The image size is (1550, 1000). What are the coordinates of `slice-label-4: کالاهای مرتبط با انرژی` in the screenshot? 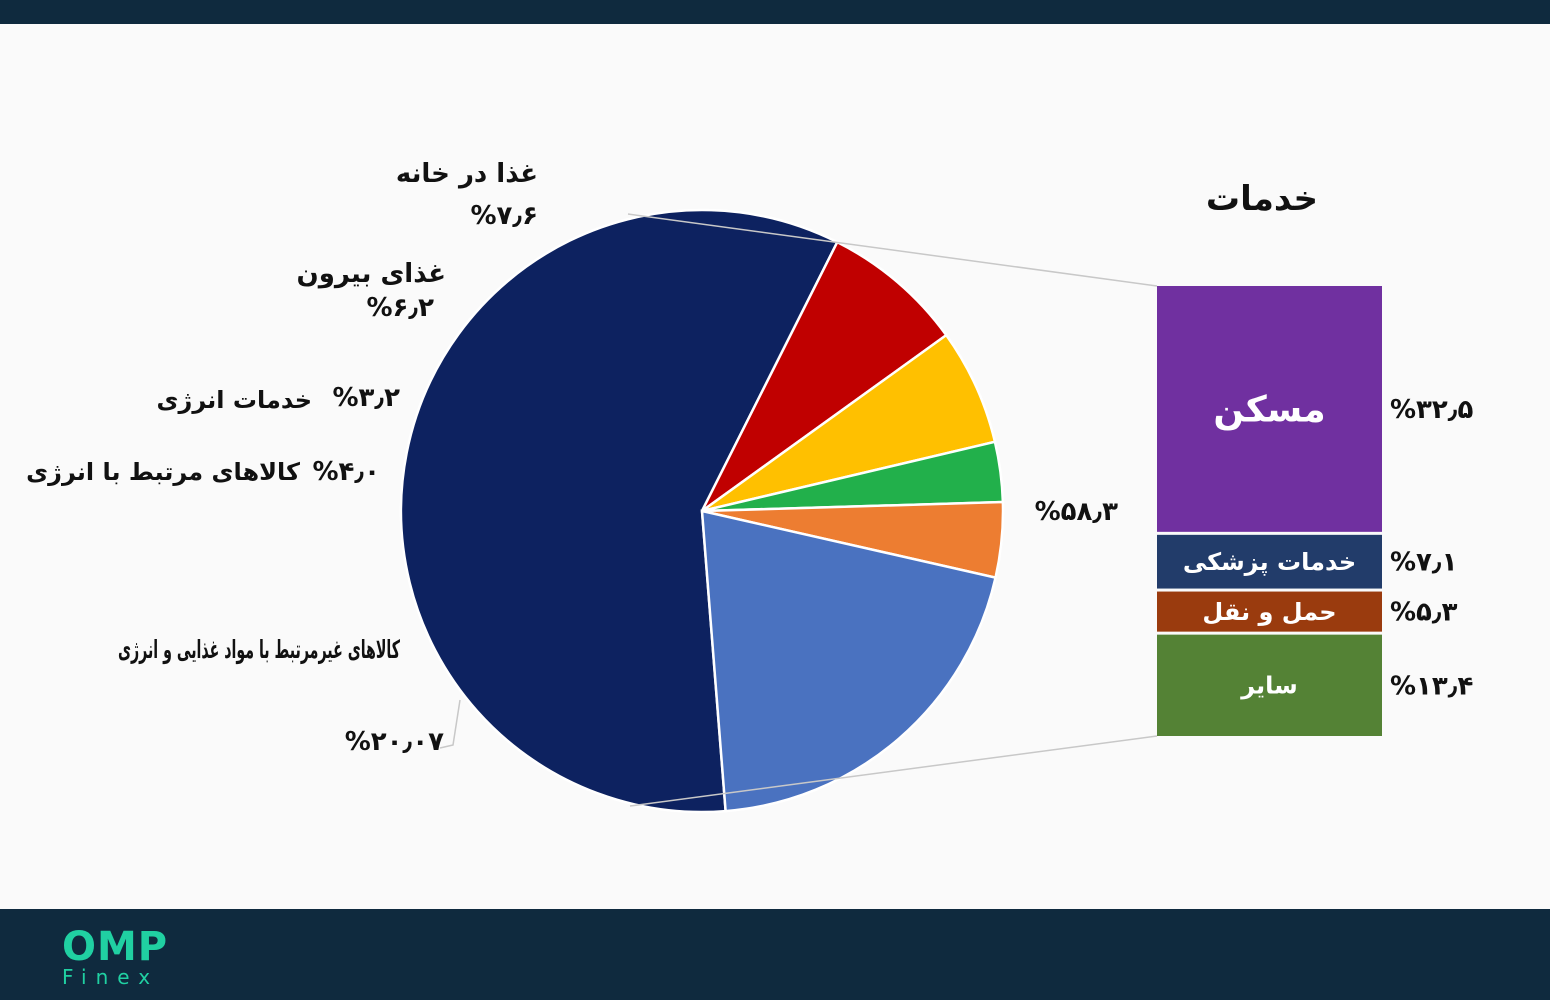 It's located at (163, 472).